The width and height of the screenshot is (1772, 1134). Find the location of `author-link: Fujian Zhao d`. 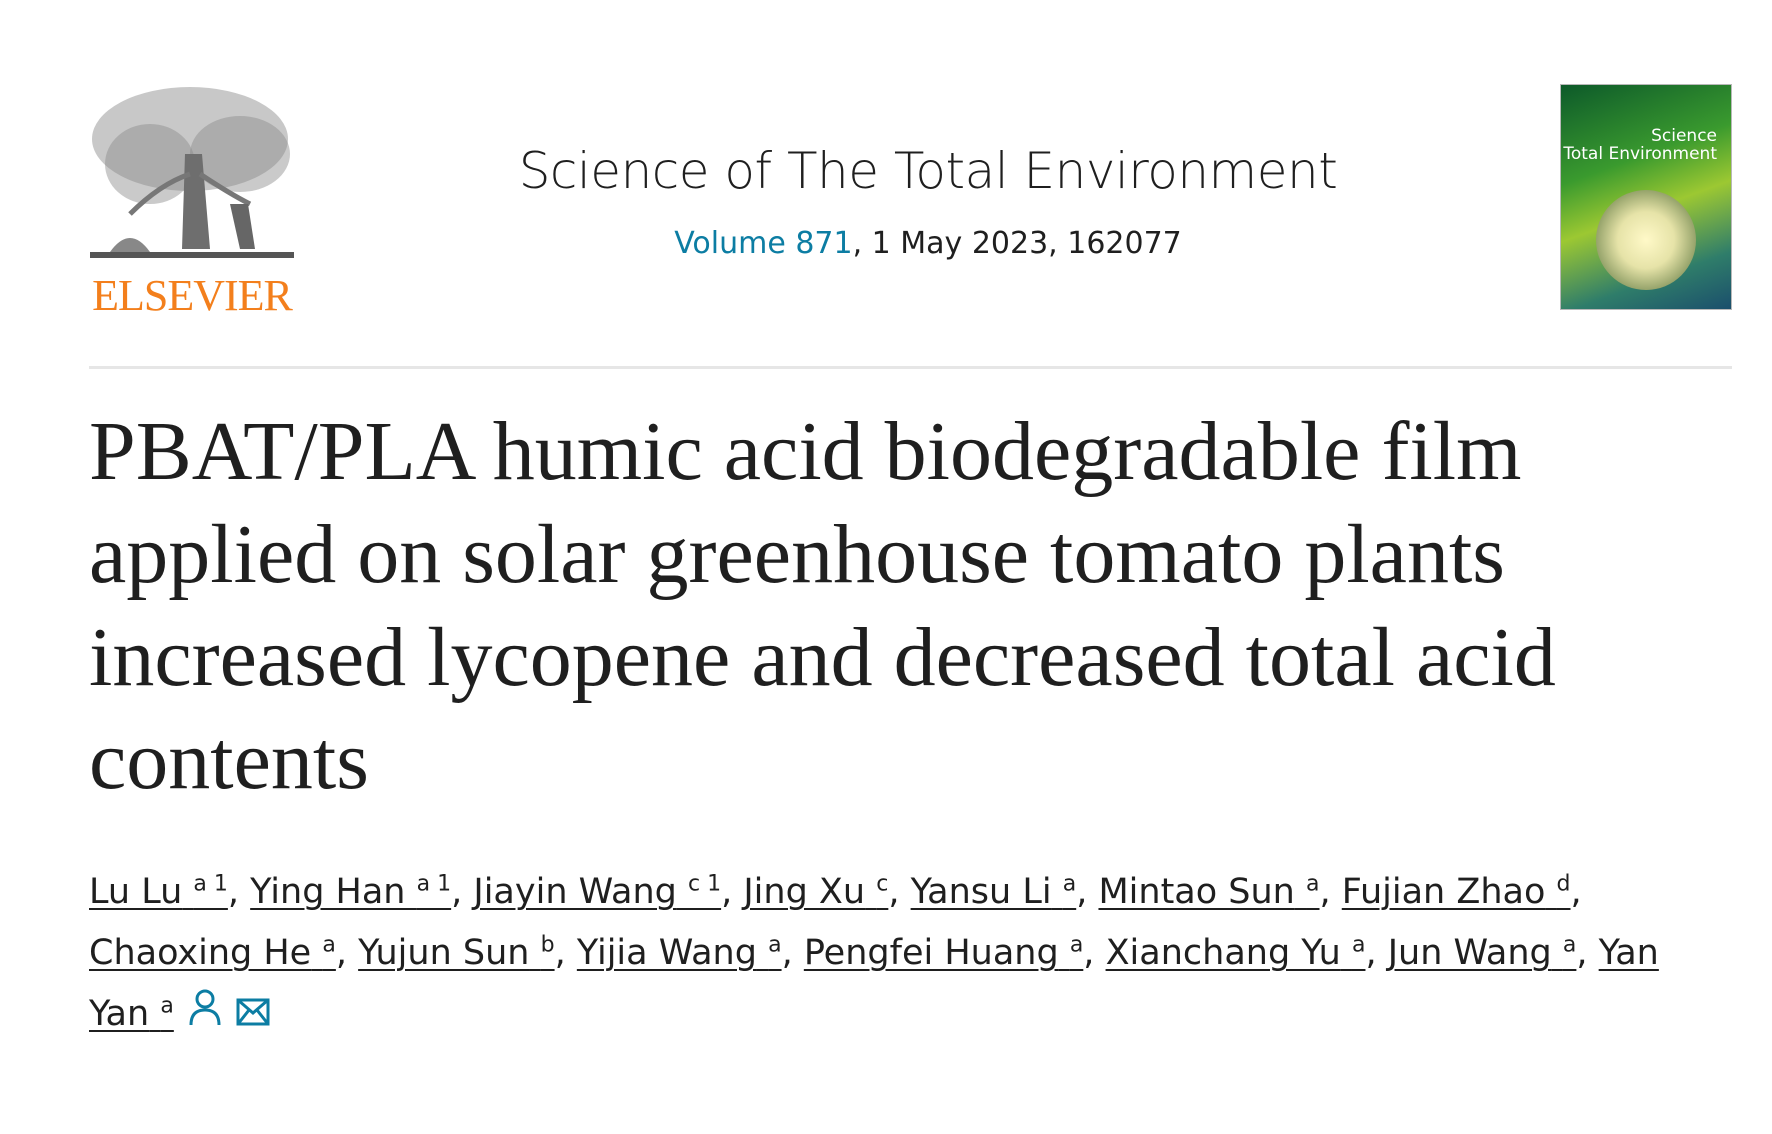

author-link: Fujian Zhao d is located at coordinates (1456, 892).